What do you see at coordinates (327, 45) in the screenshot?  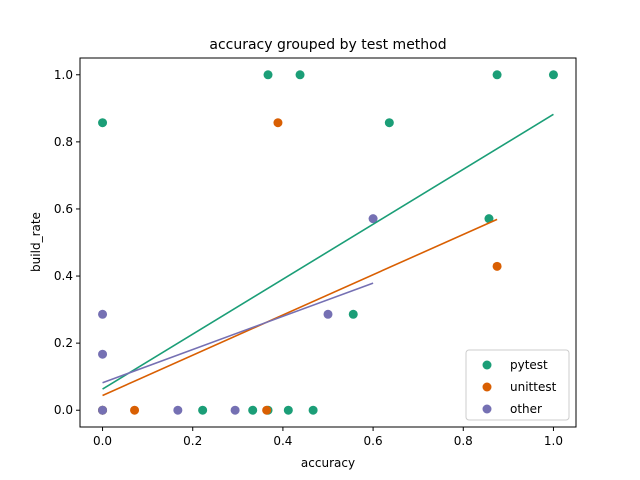 I see `chart-title: accuracy grouped by test method` at bounding box center [327, 45].